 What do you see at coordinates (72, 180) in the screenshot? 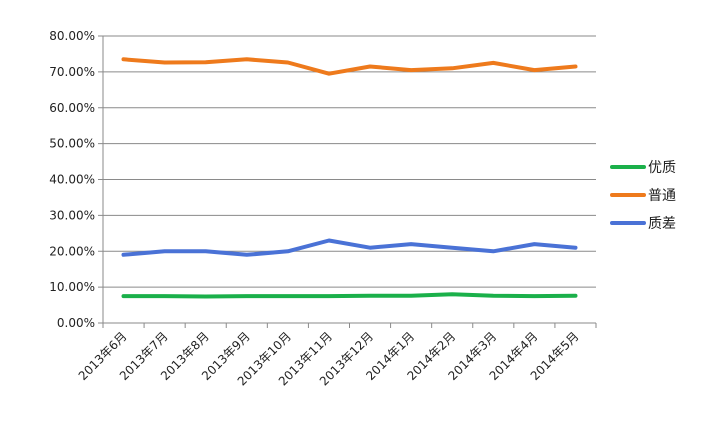
I see `y-tick-label: 40.00%` at bounding box center [72, 180].